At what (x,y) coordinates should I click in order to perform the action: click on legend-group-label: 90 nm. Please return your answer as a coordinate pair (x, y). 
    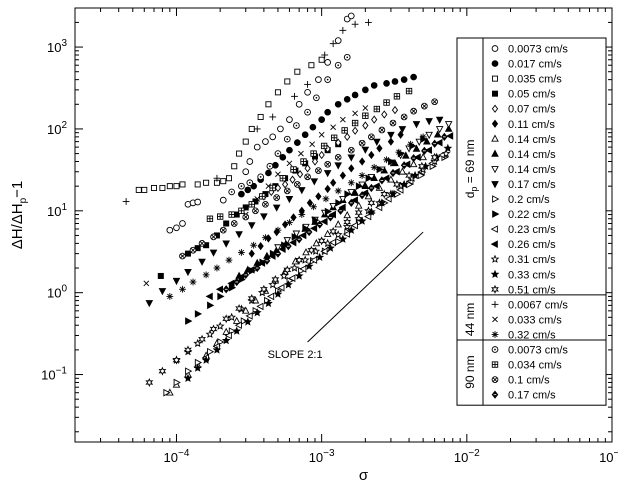
    Looking at the image, I should click on (470, 371).